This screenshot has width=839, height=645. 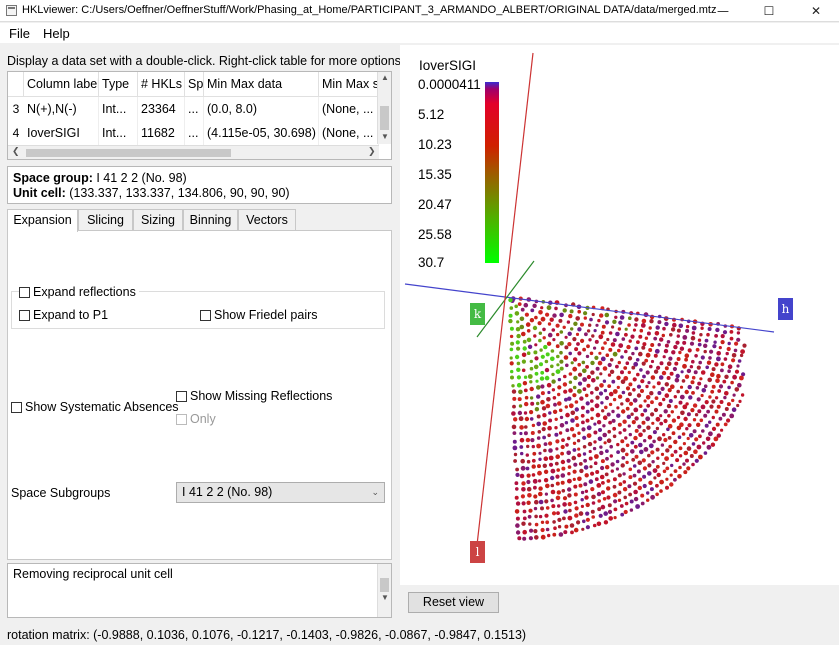 What do you see at coordinates (266, 315) in the screenshot?
I see `show-friedel-label: Show Friedel pairs` at bounding box center [266, 315].